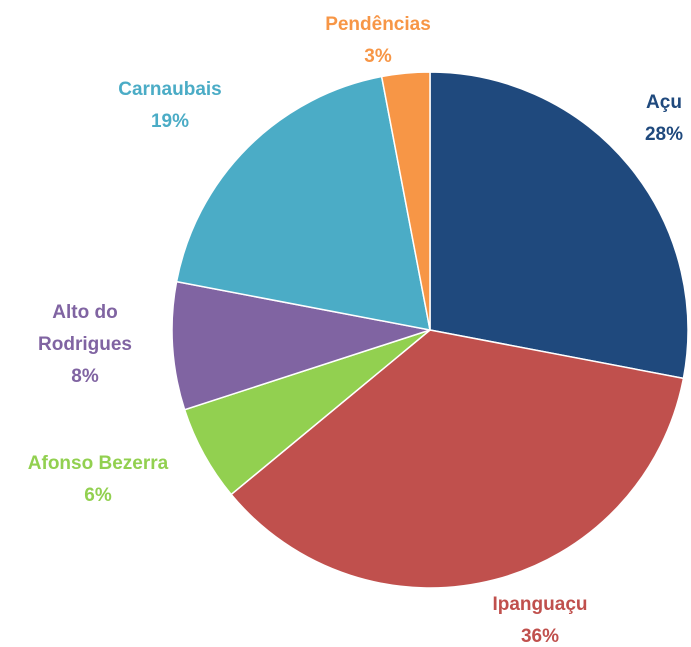 Image resolution: width=691 pixels, height=647 pixels. I want to click on slice-label: Alto do Rodrigues, so click(85, 328).